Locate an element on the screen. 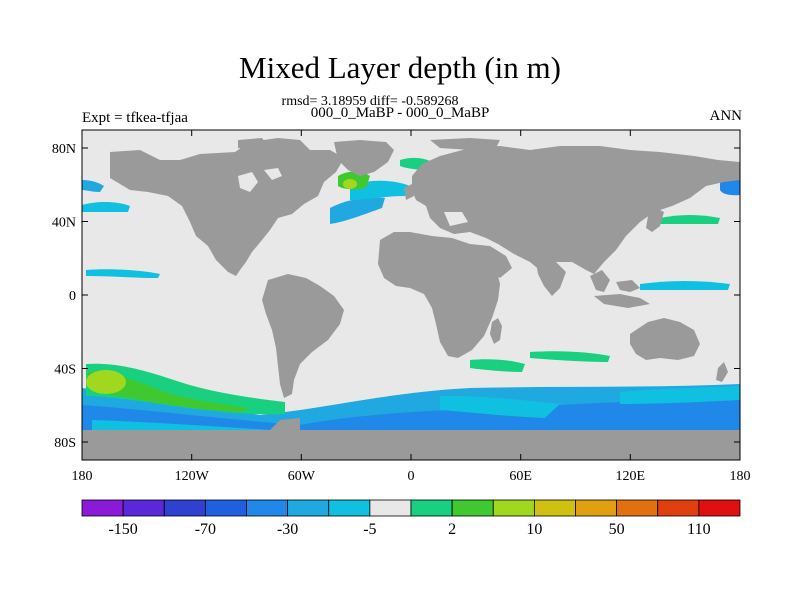 The image size is (800, 600). colorbar-label: -150 is located at coordinates (122, 529).